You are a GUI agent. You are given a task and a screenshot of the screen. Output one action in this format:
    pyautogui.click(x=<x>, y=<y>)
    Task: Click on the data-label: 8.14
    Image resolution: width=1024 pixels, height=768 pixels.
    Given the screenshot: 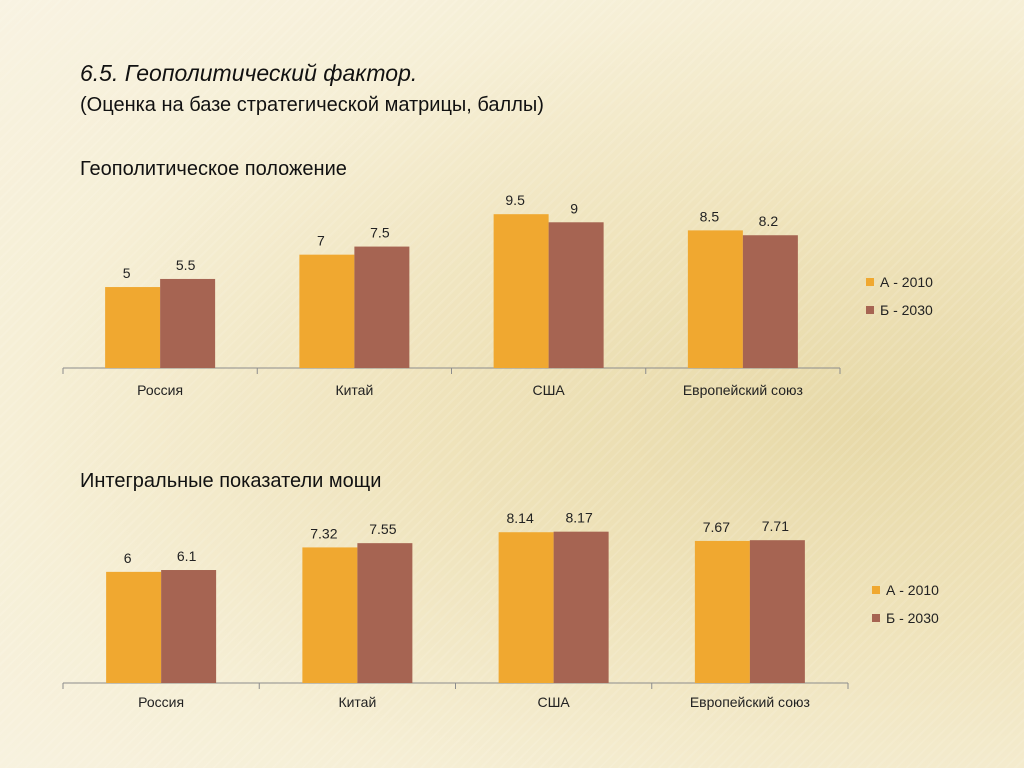 What is the action you would take?
    pyautogui.click(x=520, y=518)
    